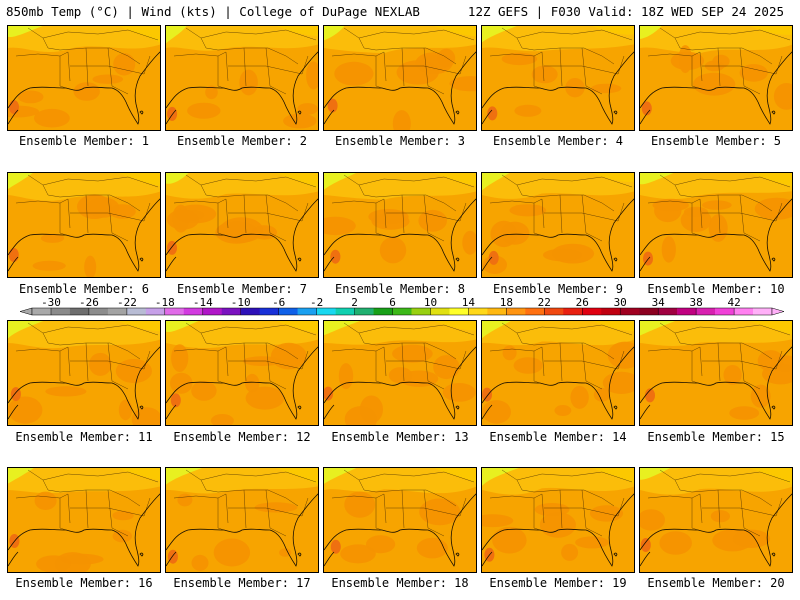  Describe the element at coordinates (84, 437) in the screenshot. I see `ensemble-member-label: Ensemble Member: 11` at that location.